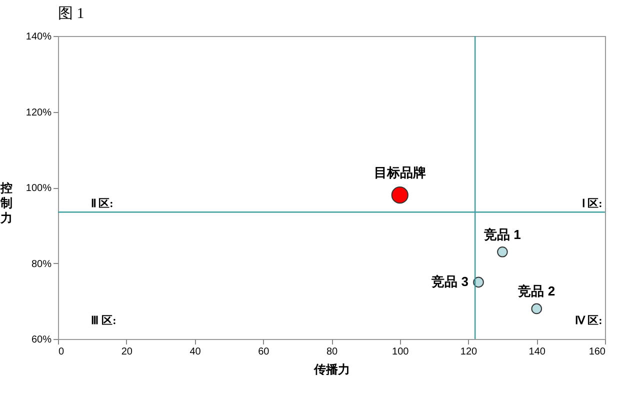 This screenshot has width=628, height=396. What do you see at coordinates (61, 352) in the screenshot?
I see `x-tick-label: 0` at bounding box center [61, 352].